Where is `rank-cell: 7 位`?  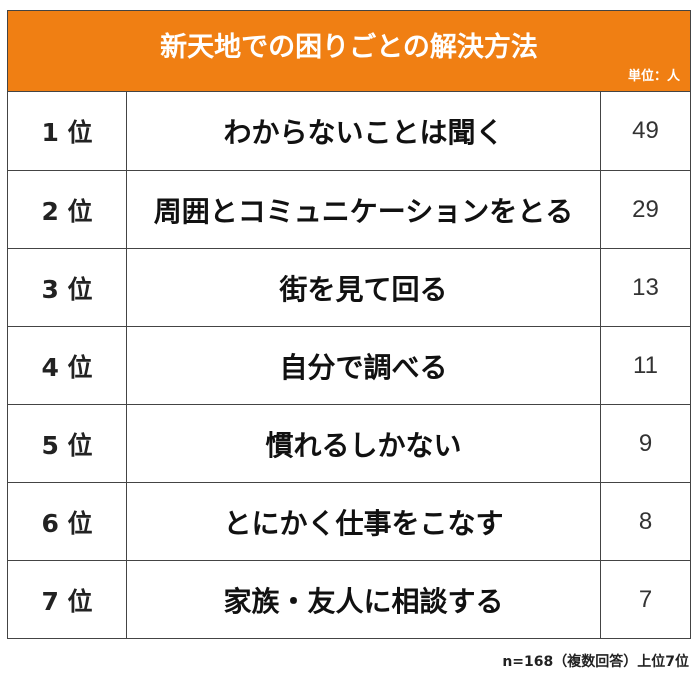
rank-cell: 7 位 is located at coordinates (67, 599).